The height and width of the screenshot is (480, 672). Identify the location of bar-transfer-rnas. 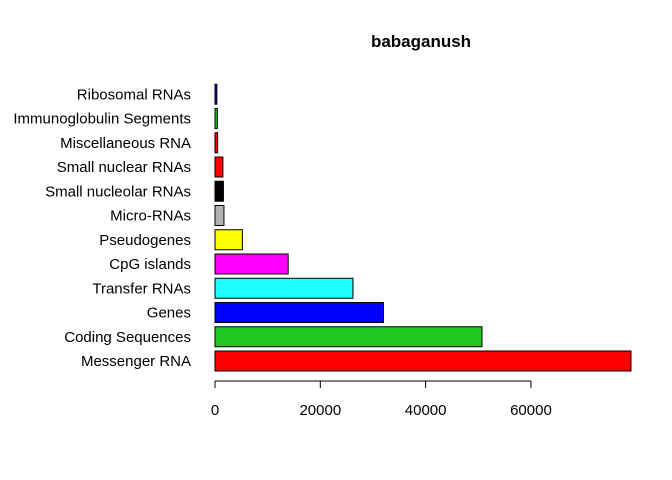
(284, 288).